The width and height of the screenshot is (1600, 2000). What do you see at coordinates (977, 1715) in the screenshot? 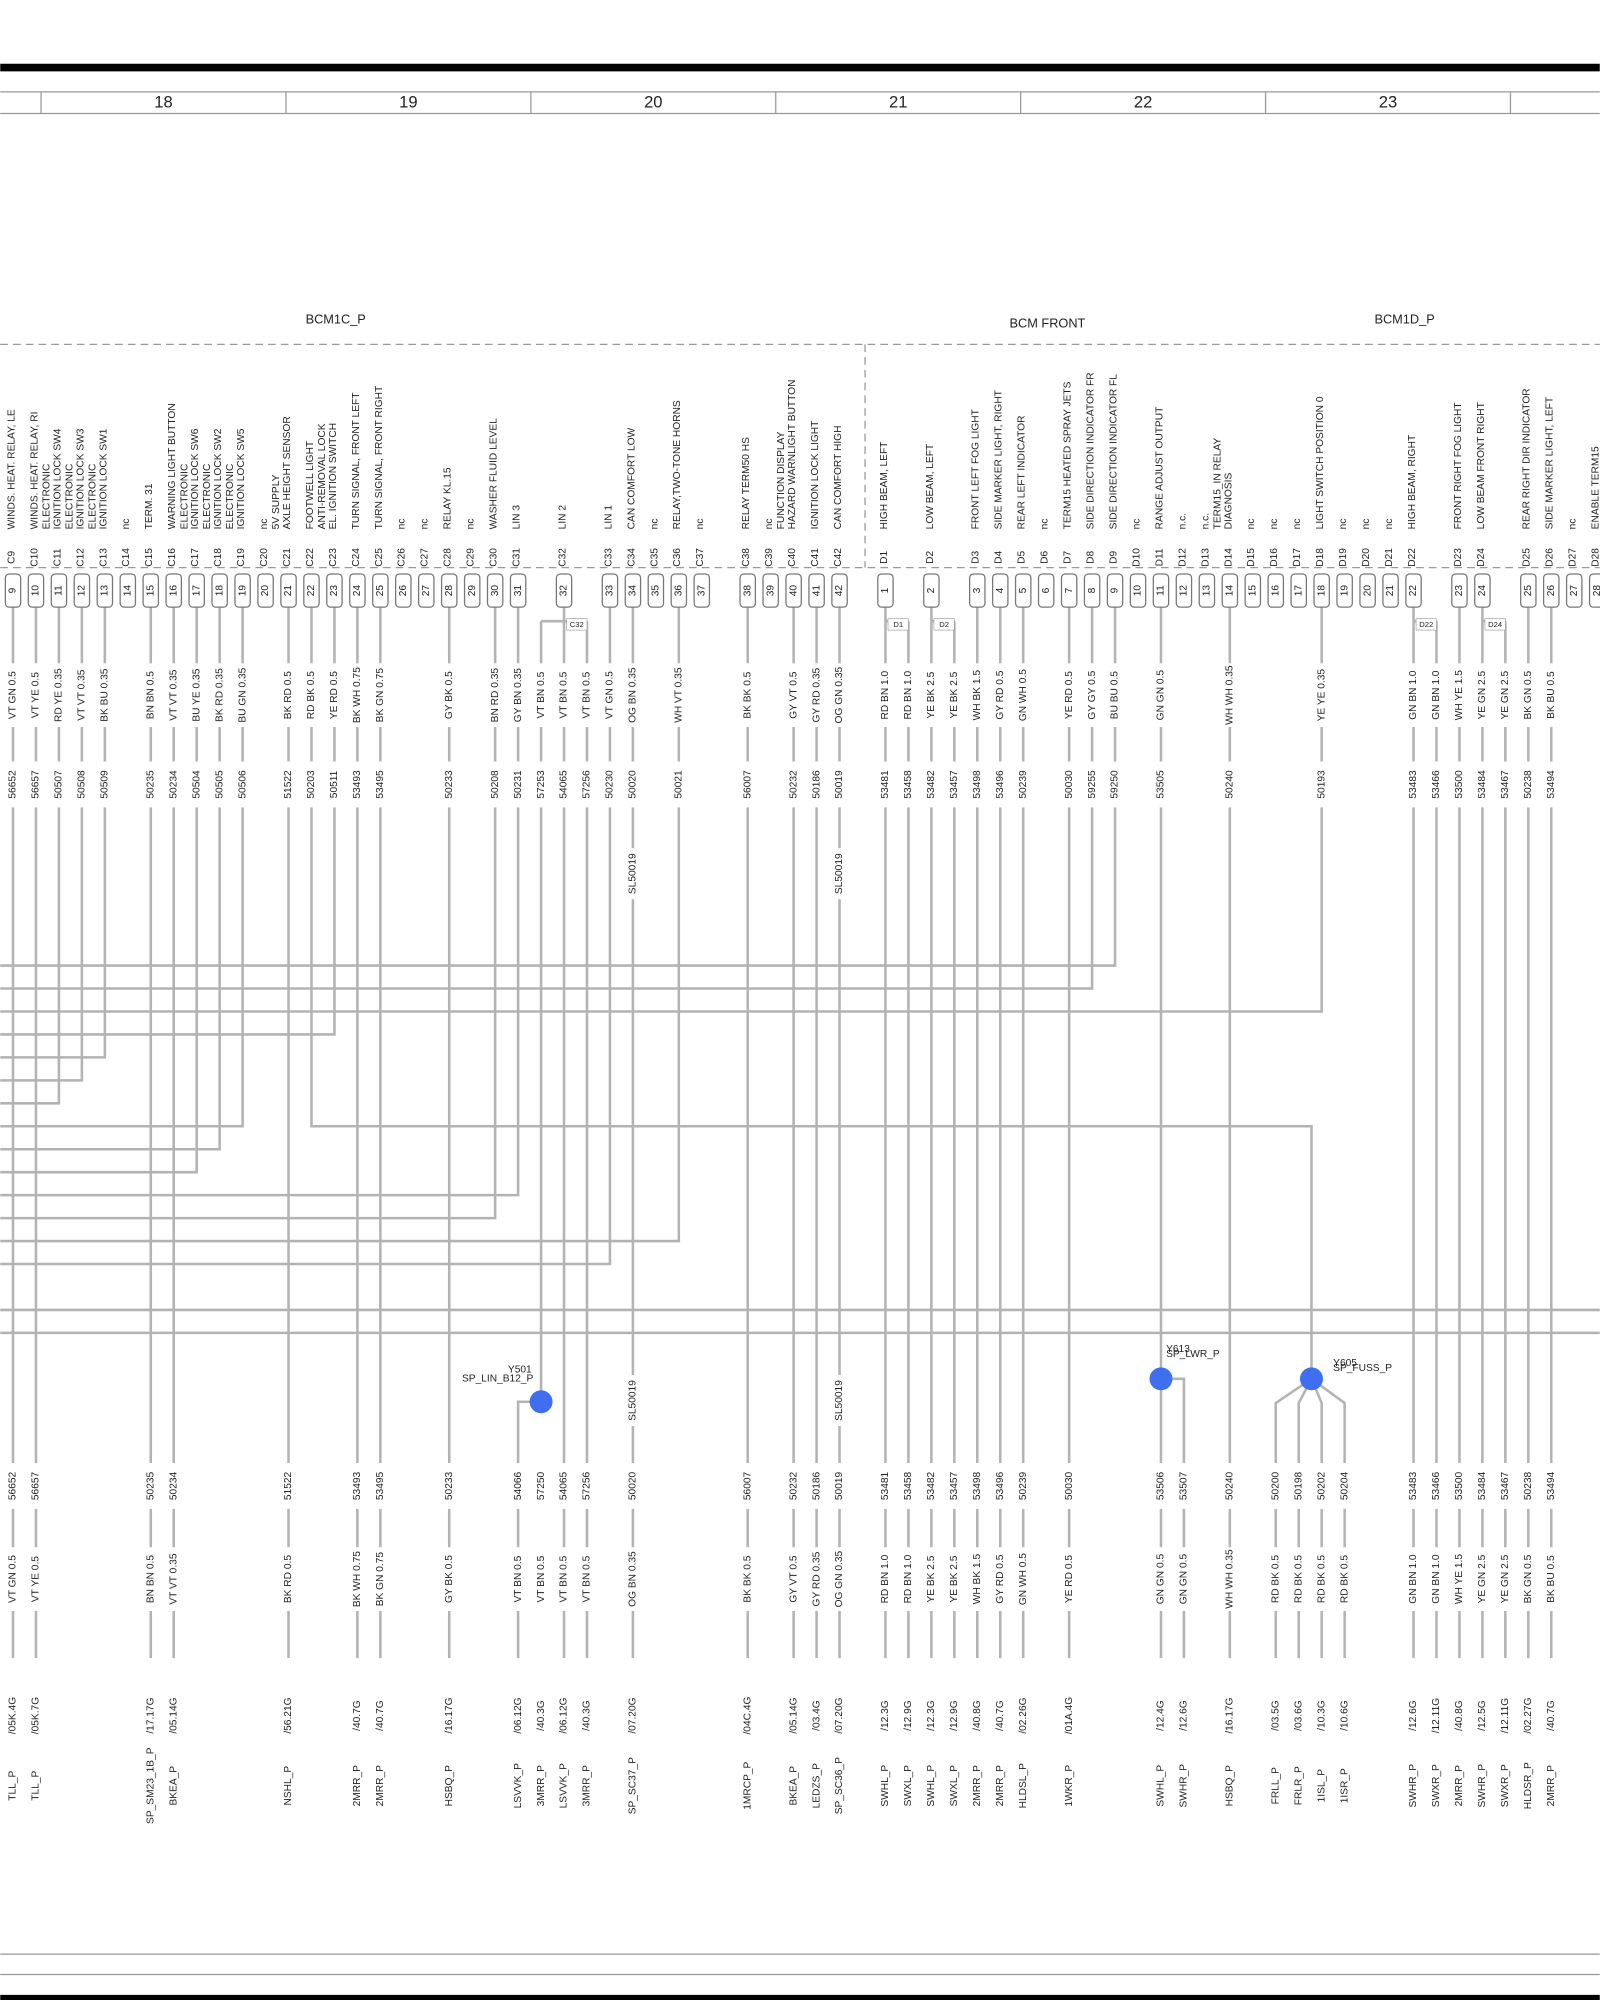
I see `harness-reference: /40.8G` at bounding box center [977, 1715].